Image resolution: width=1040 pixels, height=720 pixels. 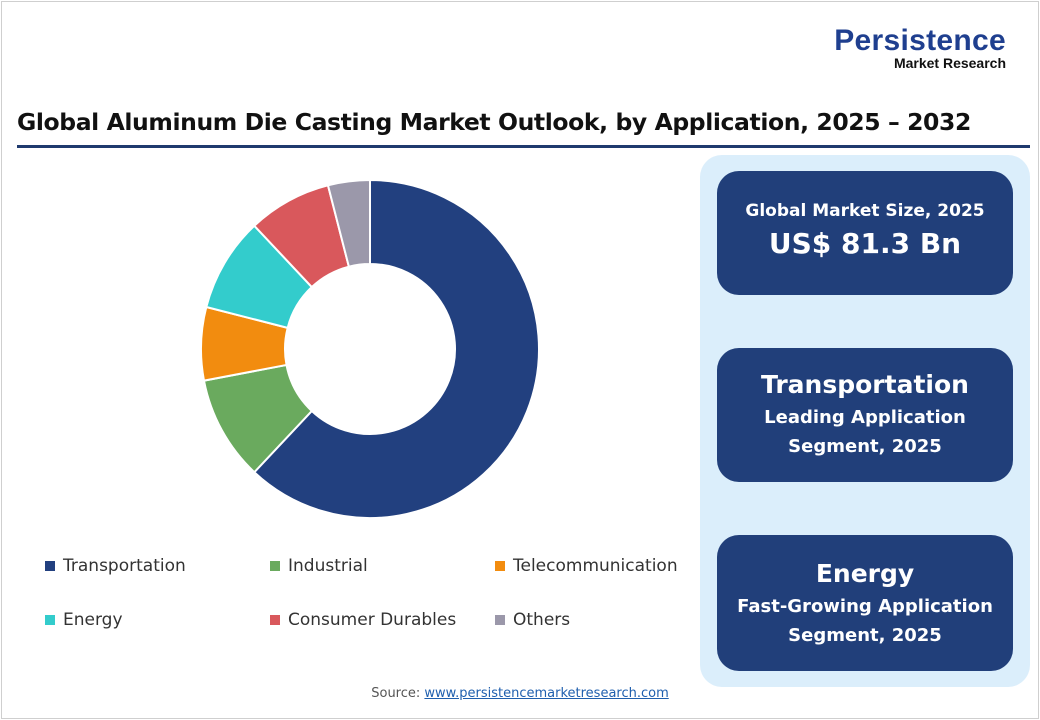 I want to click on legend-label: Energy, so click(x=93, y=620).